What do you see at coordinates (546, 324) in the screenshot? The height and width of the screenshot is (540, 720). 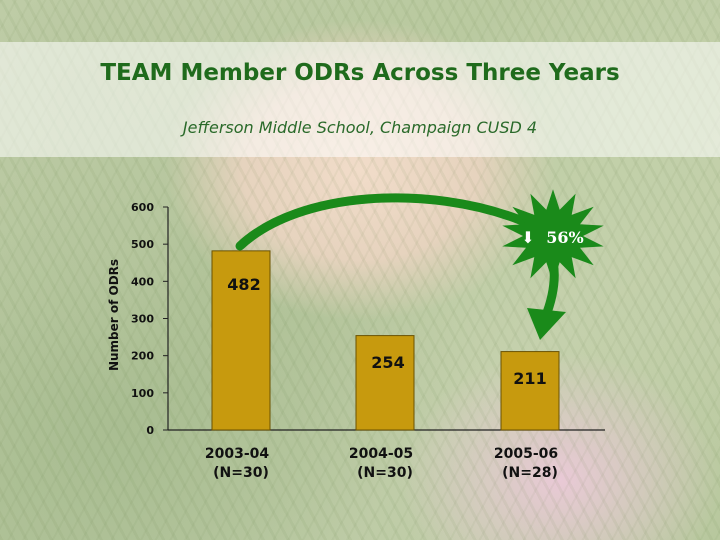 I see `curved-arrow-head` at bounding box center [546, 324].